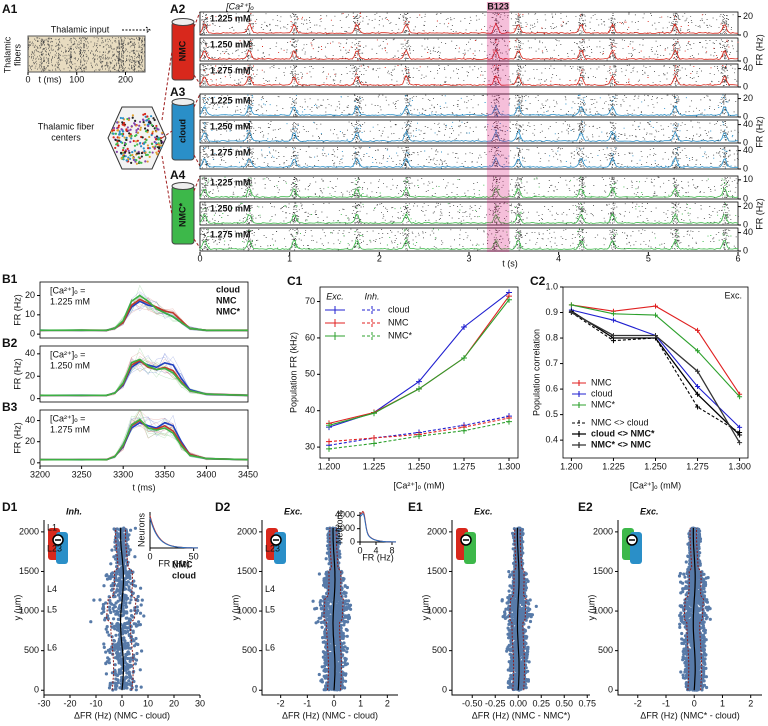 The width and height of the screenshot is (768, 726). Describe the element at coordinates (551, 388) in the screenshot. I see `y-tick-label: 0.6` at that location.